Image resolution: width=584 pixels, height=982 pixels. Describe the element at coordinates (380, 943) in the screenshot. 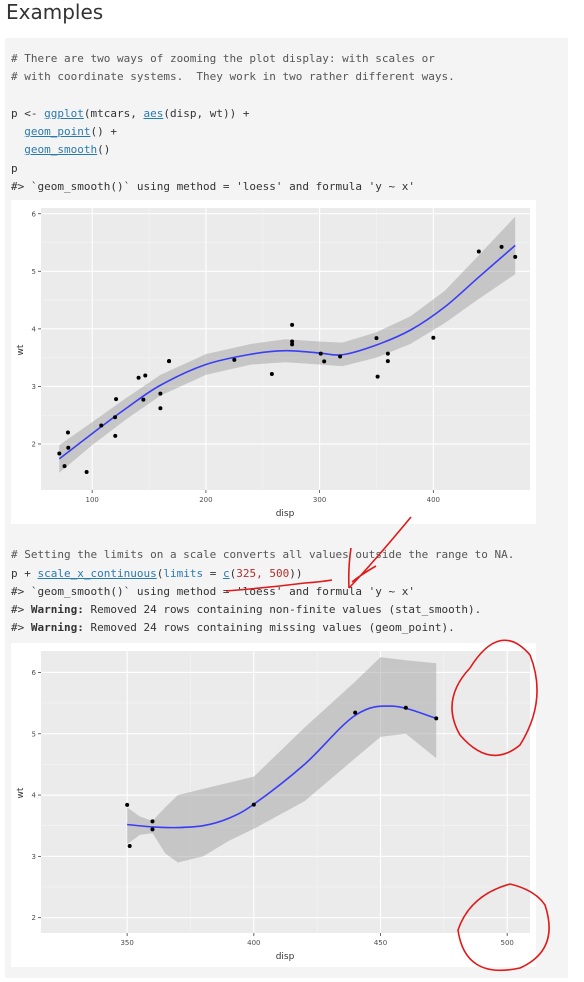

I see `x-axis-tick-label: 450` at that location.